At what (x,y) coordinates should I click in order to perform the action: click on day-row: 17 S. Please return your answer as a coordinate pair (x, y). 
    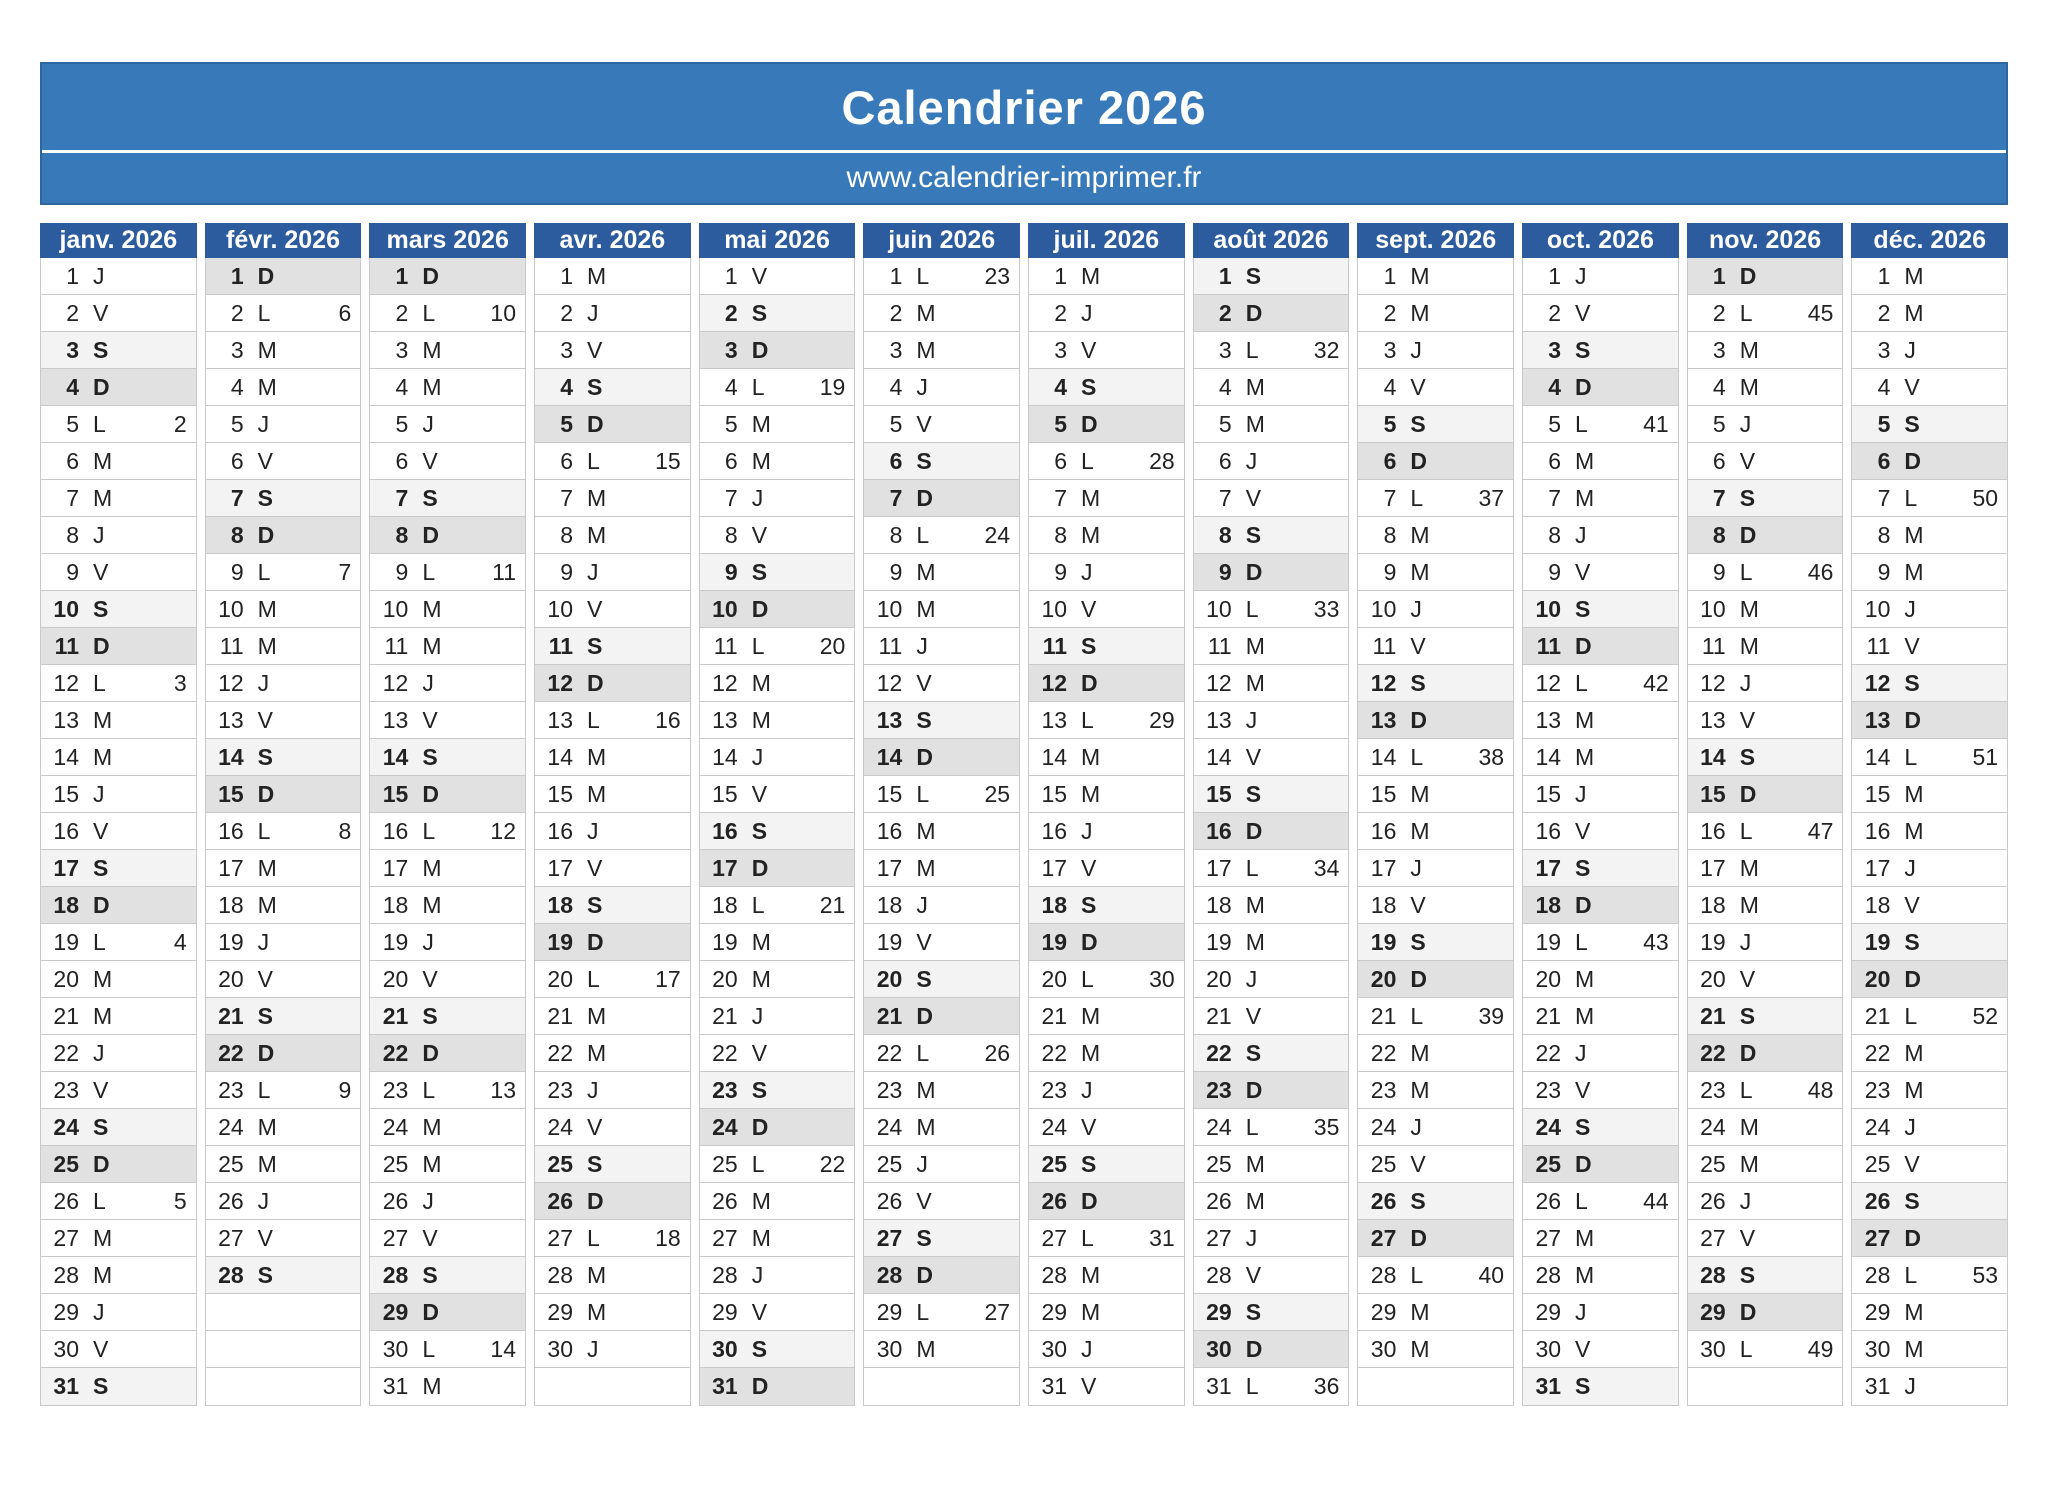
    Looking at the image, I should click on (1600, 868).